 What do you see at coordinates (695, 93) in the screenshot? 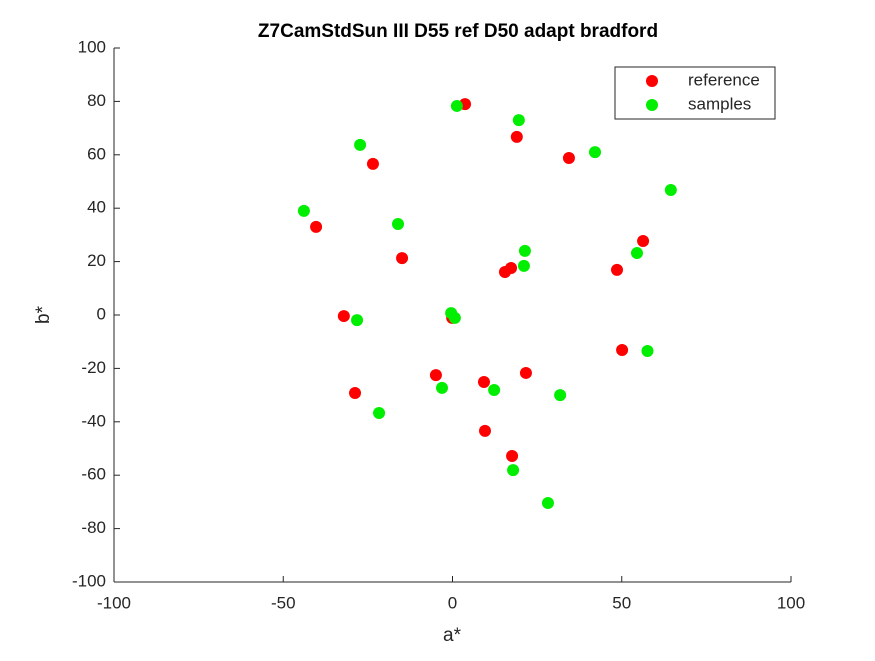
I see `legend-box` at bounding box center [695, 93].